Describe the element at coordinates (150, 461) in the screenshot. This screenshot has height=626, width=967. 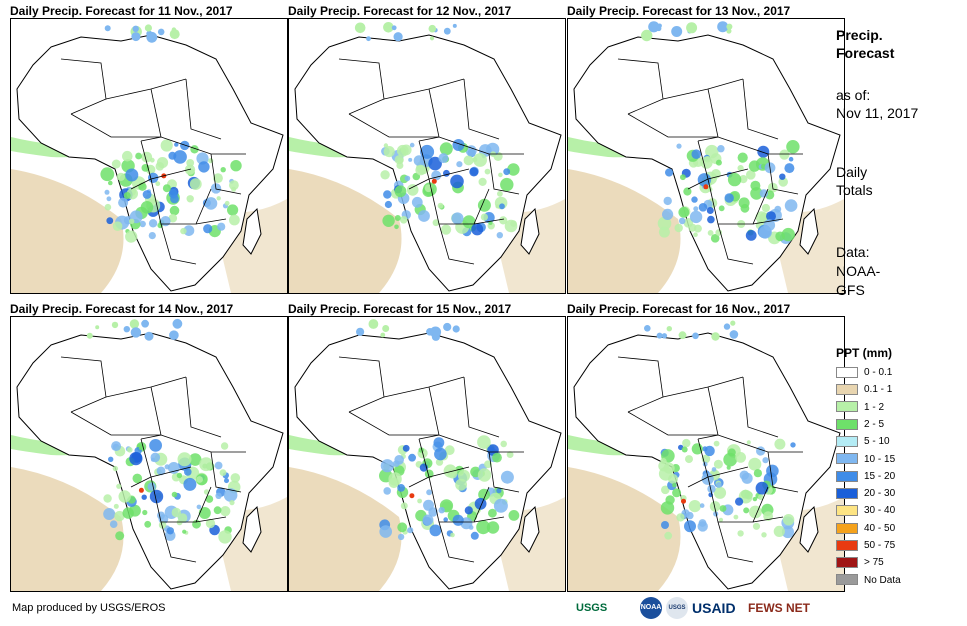
I see `africa-outline` at that location.